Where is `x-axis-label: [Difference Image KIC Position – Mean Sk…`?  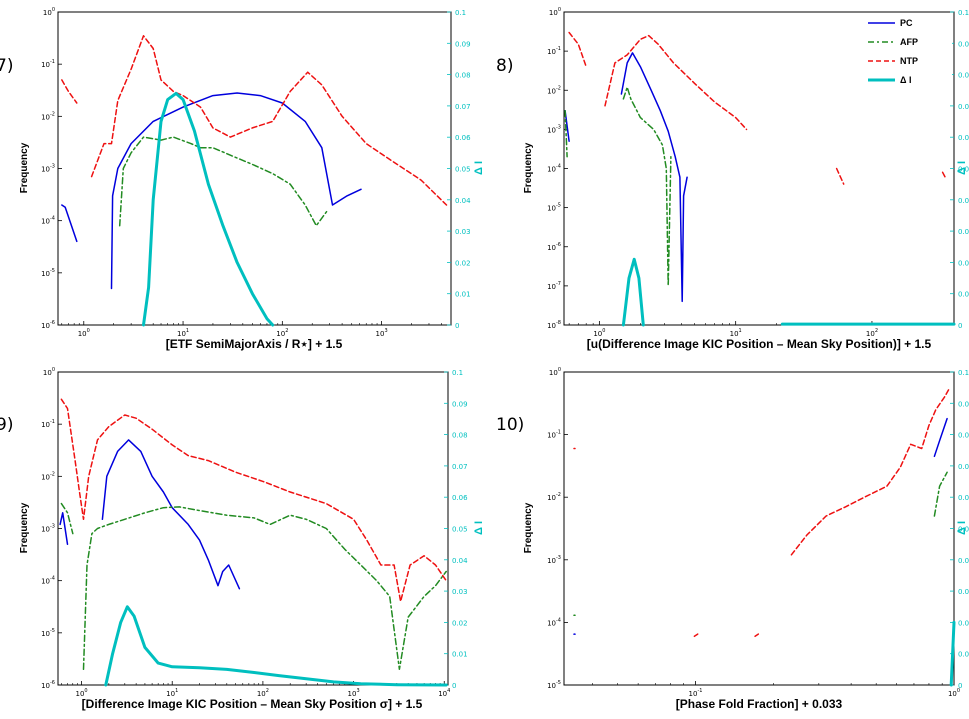
x-axis-label: [Difference Image KIC Position – Mean Sk… is located at coordinates (252, 704).